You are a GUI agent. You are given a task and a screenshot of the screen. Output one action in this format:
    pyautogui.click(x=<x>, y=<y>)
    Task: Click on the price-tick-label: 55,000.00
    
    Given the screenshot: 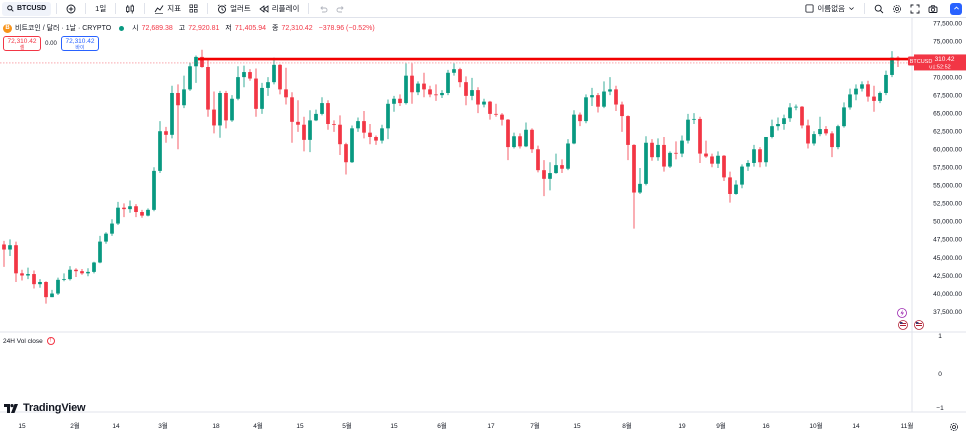 What is the action you would take?
    pyautogui.click(x=947, y=186)
    